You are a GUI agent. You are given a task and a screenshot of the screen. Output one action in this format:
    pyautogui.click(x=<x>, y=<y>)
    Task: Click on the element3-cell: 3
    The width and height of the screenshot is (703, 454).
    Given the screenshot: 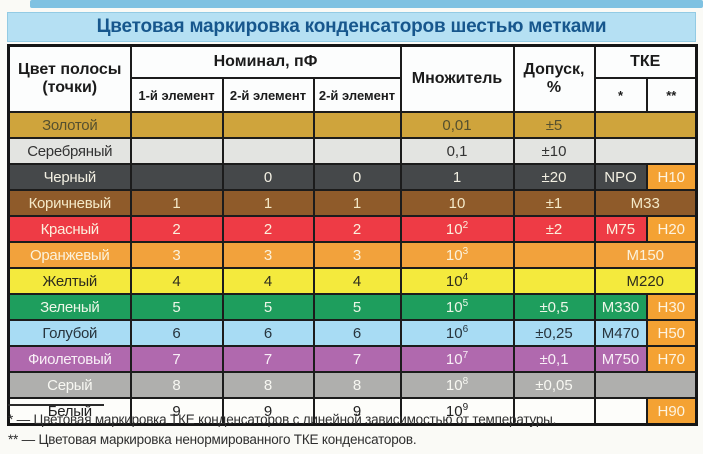 What is the action you would take?
    pyautogui.click(x=357, y=255)
    